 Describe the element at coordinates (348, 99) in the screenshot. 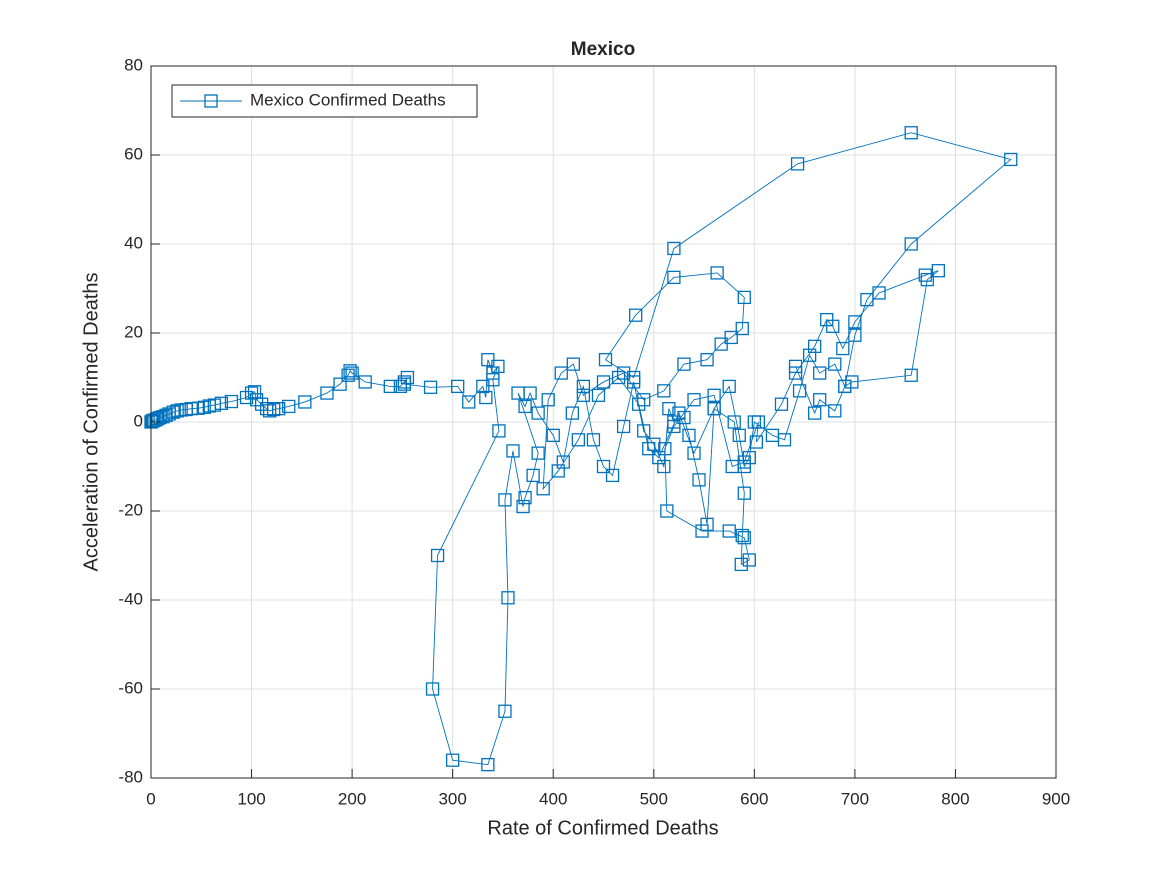

I see `legend-label: Mexico Confirmed Deaths` at that location.